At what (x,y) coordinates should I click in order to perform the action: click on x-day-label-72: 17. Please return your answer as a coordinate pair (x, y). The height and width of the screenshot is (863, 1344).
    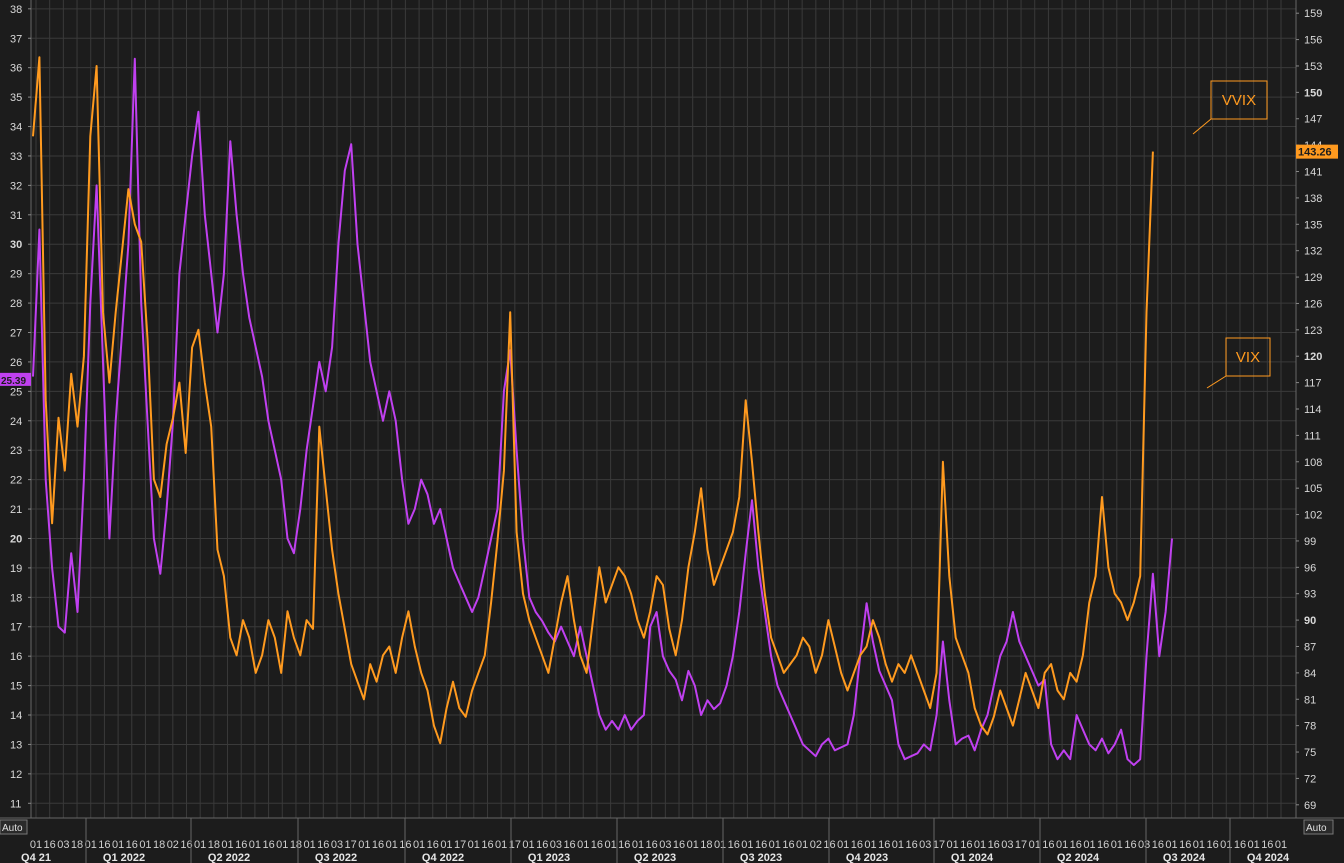
    Looking at the image, I should click on (1021, 845).